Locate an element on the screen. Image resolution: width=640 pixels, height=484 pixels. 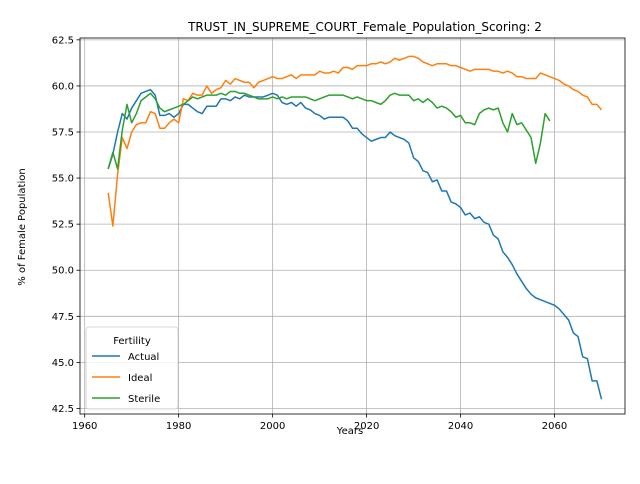
series-line-sterile is located at coordinates (329, 130).